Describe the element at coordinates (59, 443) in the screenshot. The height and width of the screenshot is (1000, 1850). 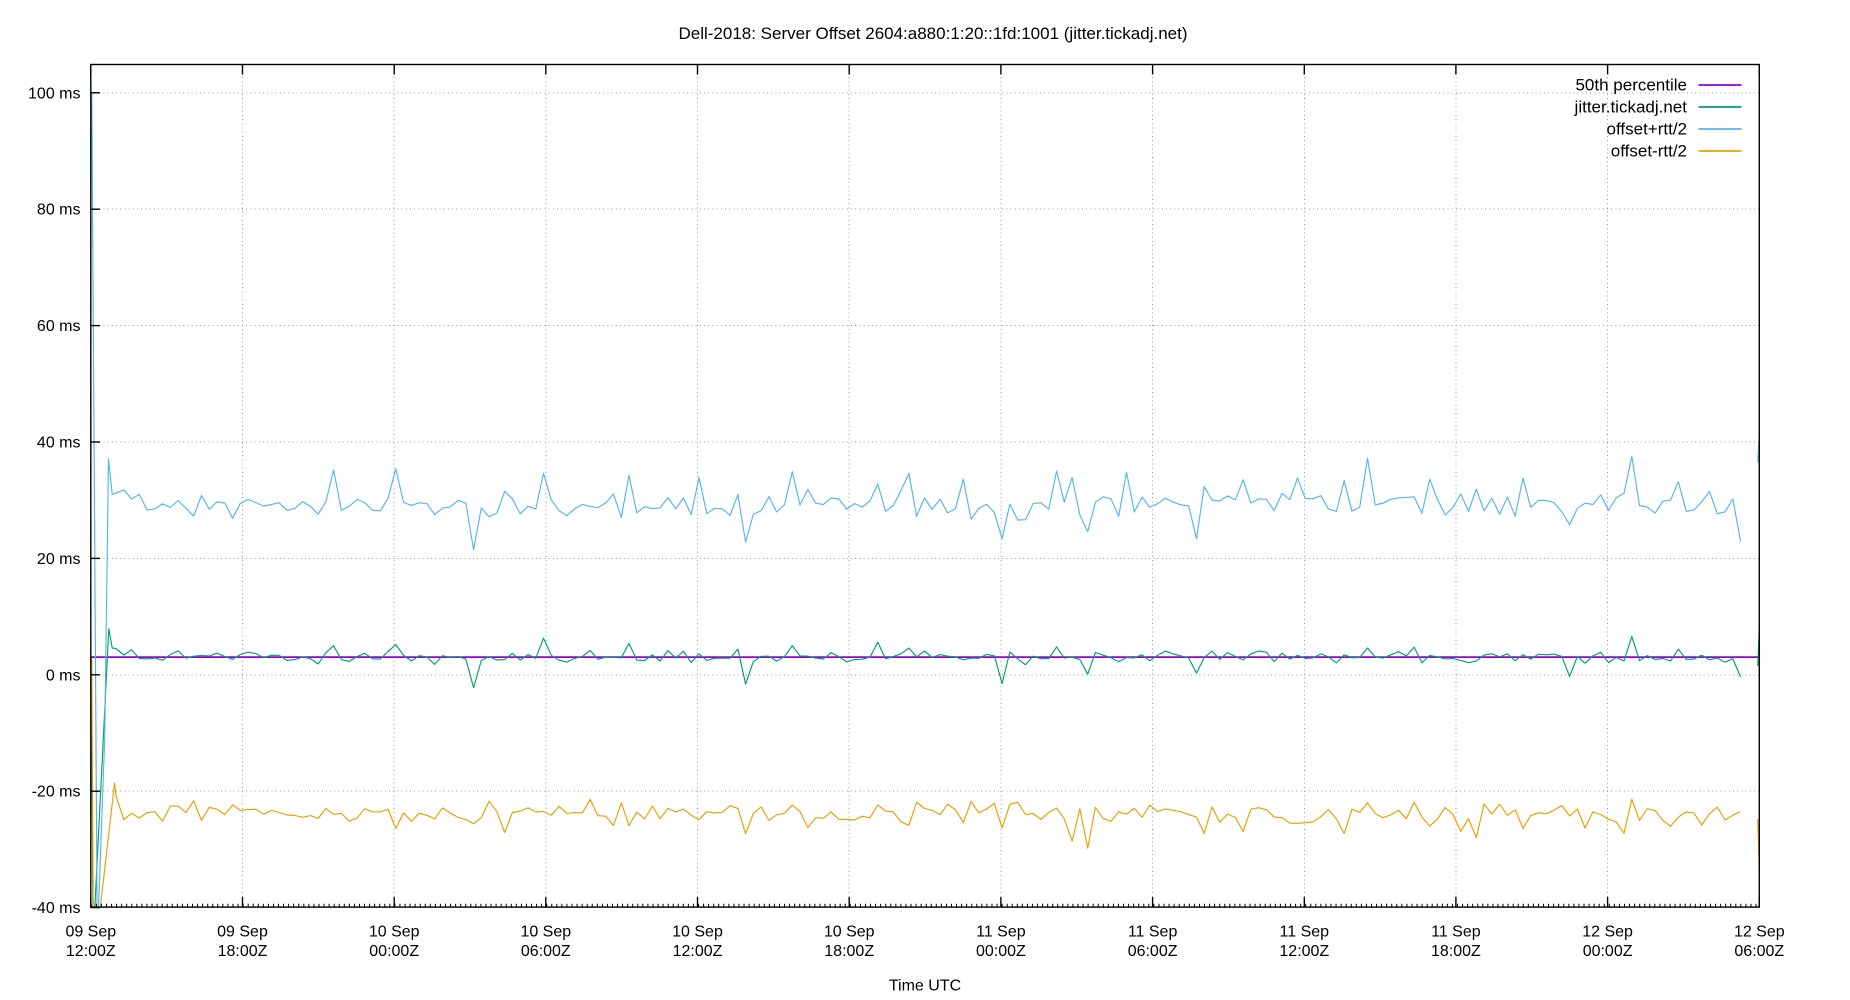
I see `svg-text: 40 ms` at that location.